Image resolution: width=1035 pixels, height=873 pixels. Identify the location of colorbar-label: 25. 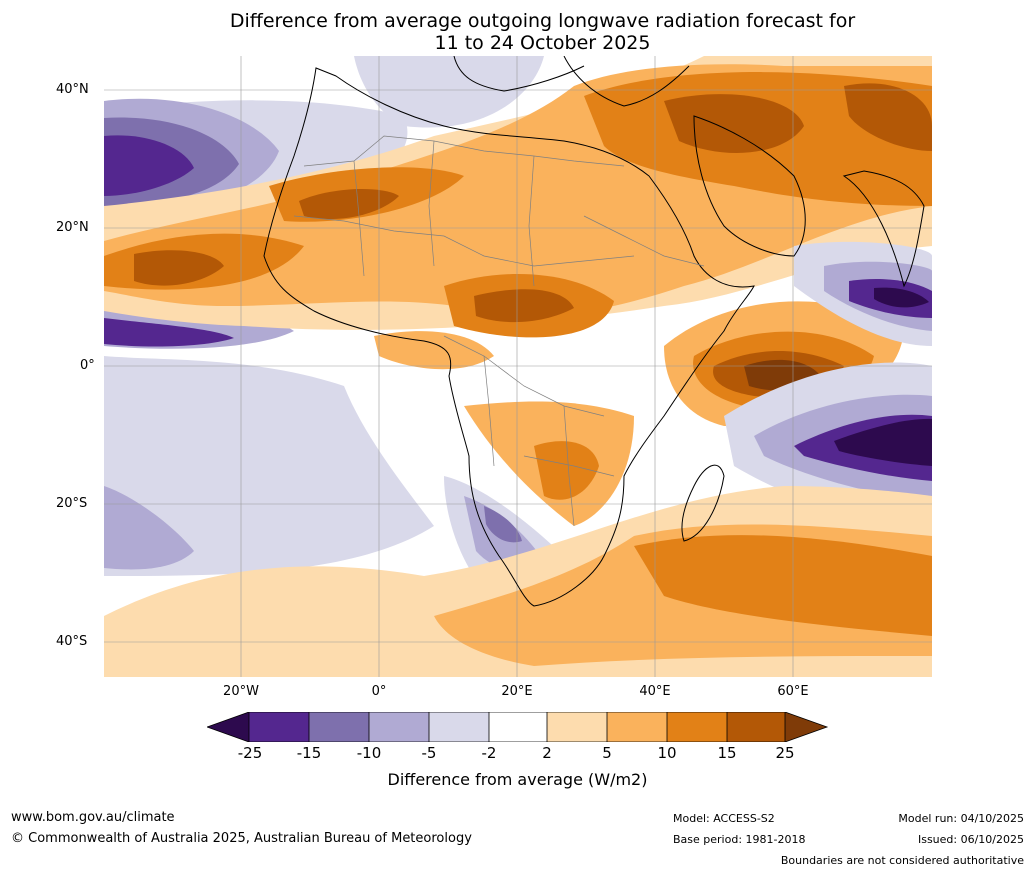
(785, 753).